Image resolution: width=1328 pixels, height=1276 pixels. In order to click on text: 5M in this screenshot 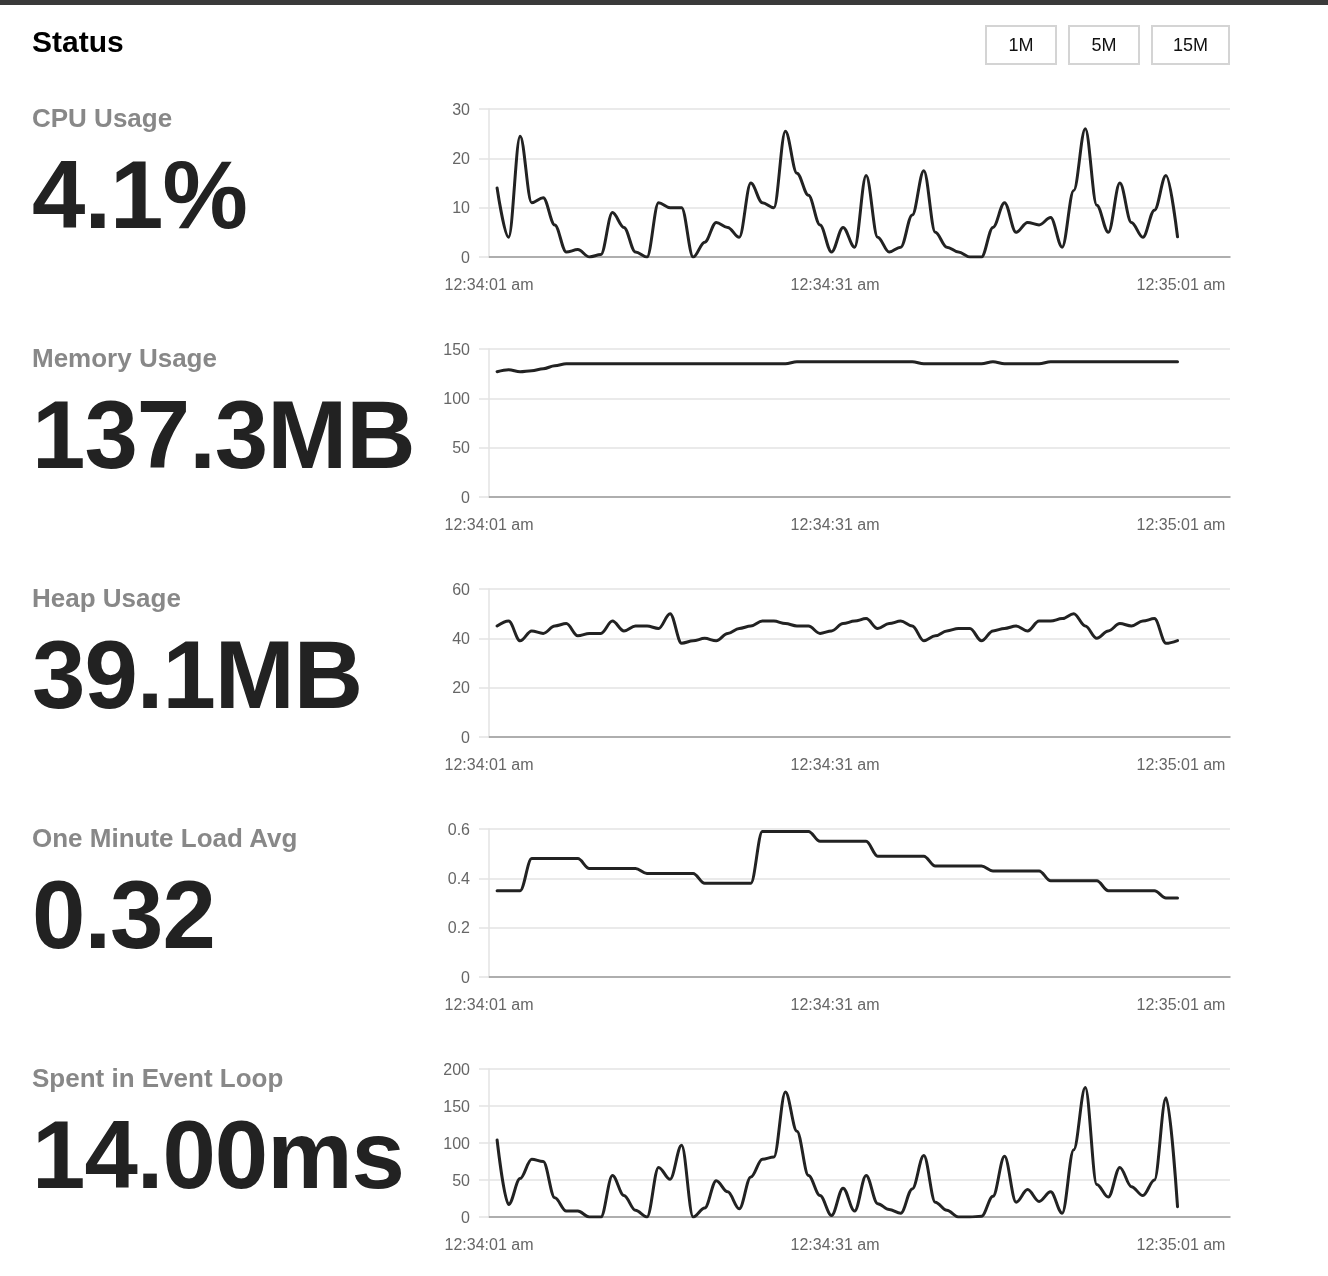, I will do `click(1103, 45)`.